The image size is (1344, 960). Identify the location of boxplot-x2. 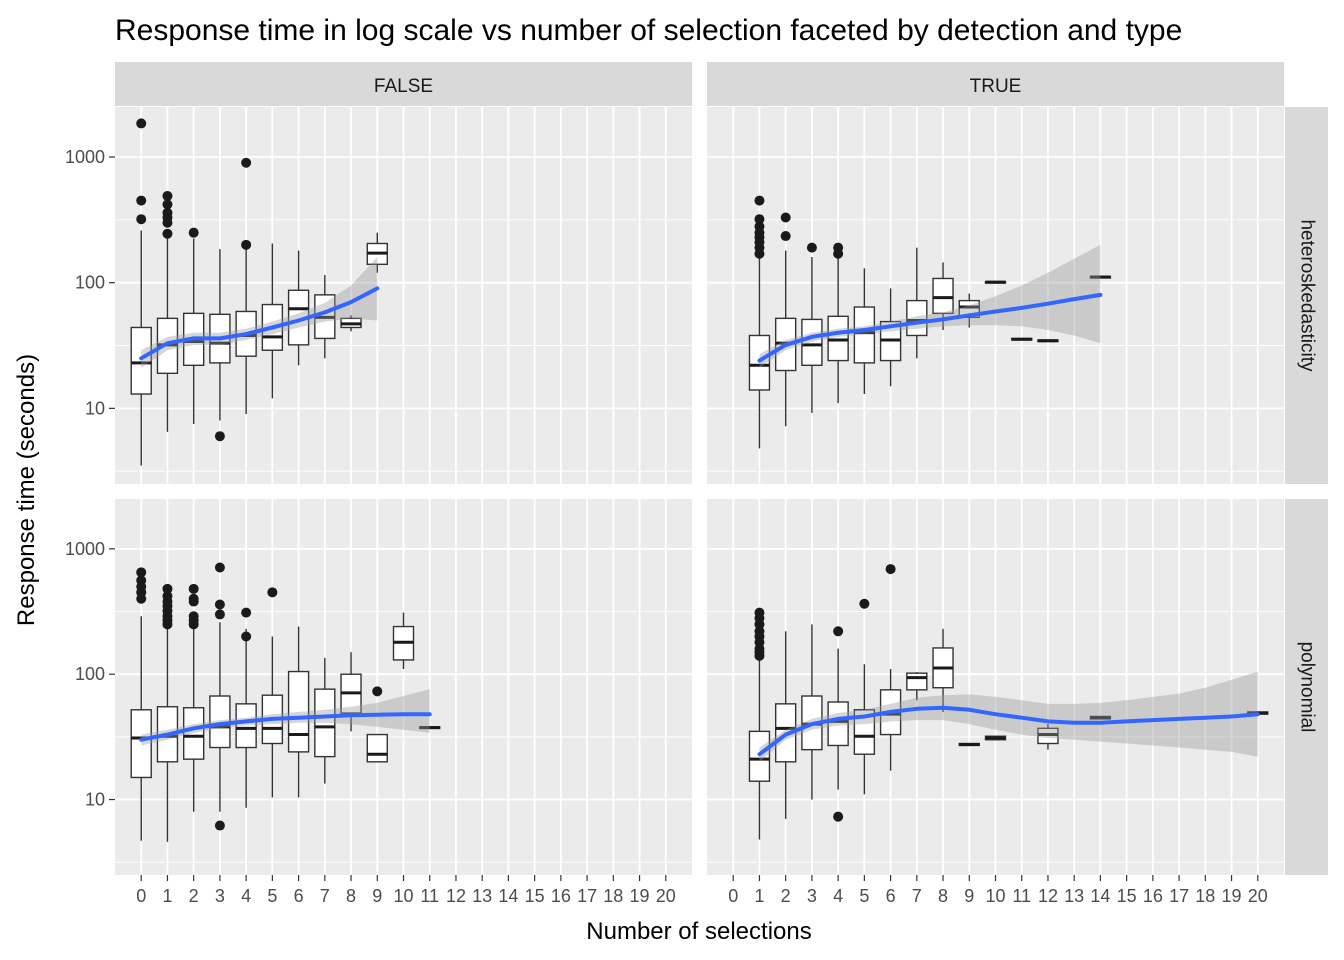
(193, 697).